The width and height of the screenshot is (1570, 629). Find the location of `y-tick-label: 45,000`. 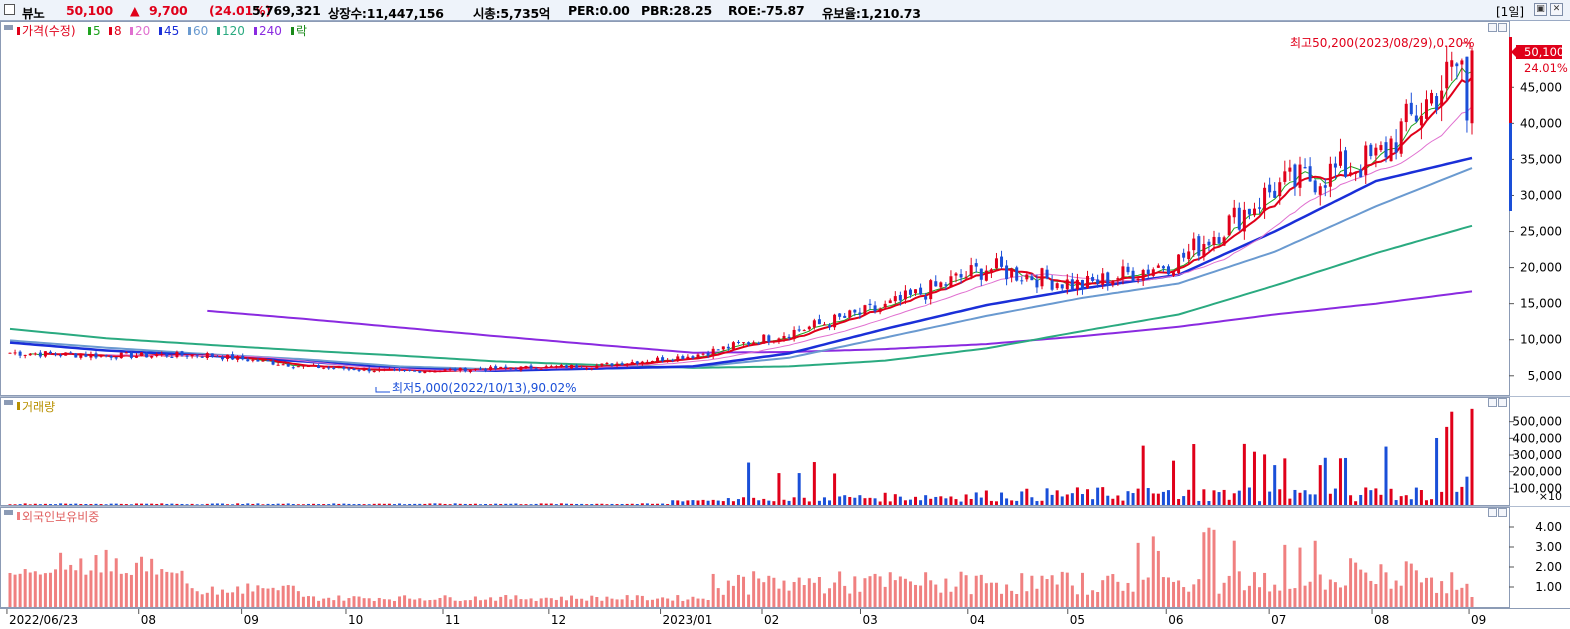

y-tick-label: 45,000 is located at coordinates (1541, 87).